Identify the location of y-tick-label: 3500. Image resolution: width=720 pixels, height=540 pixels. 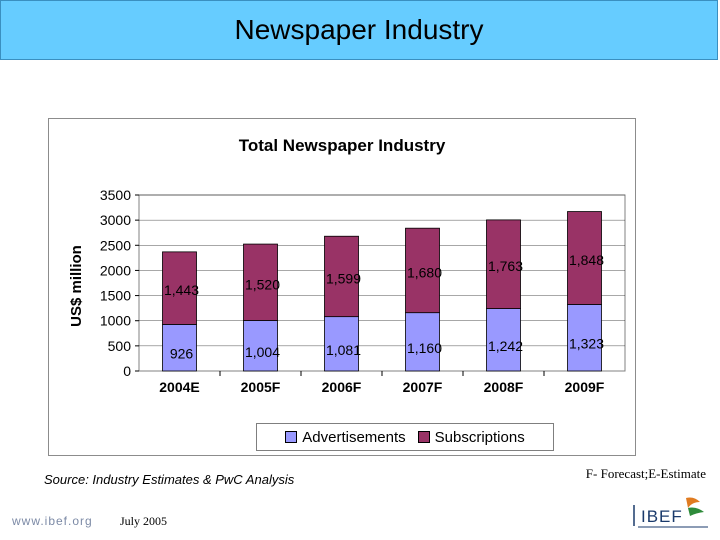
(115, 195).